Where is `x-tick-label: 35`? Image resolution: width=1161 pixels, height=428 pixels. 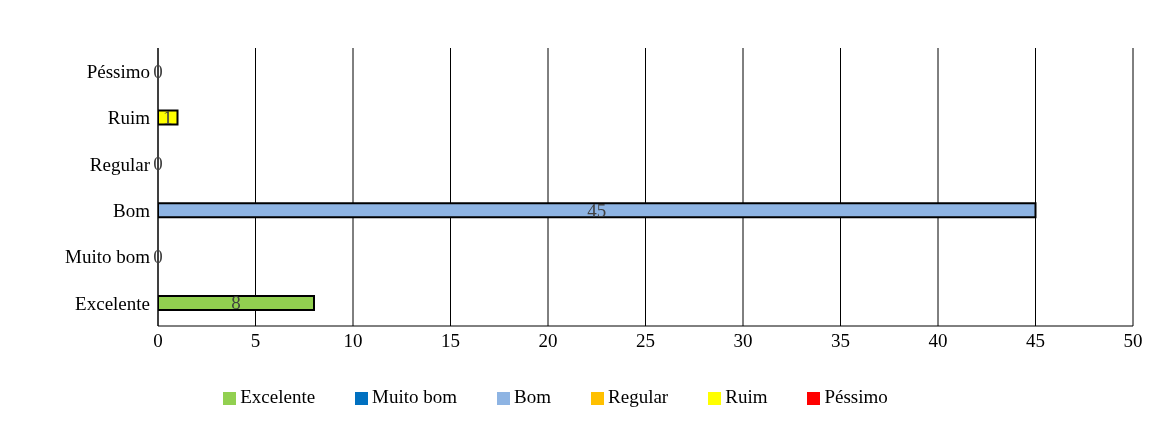
x-tick-label: 35 is located at coordinates (840, 341).